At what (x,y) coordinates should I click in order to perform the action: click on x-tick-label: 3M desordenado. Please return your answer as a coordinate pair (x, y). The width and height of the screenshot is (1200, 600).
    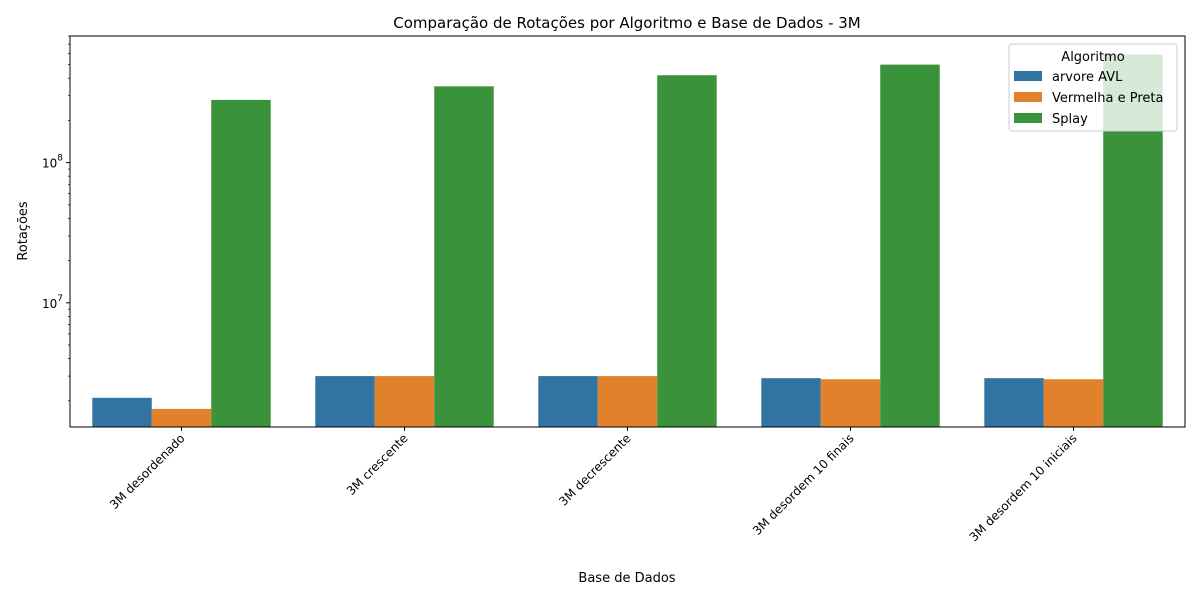
    Looking at the image, I should click on (147, 471).